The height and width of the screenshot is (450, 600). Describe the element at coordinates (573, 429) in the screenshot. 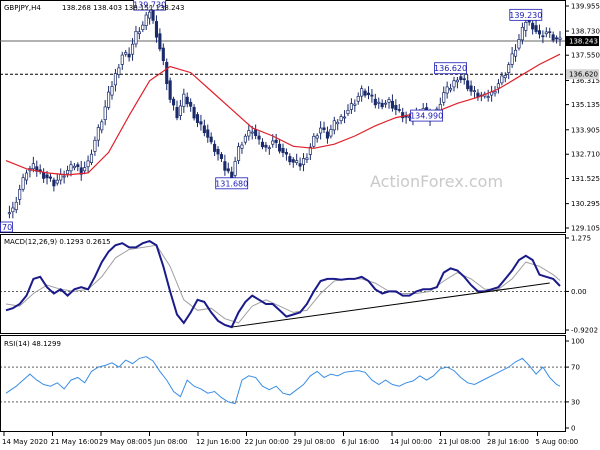

I see `rsi-tick-label: 0` at that location.